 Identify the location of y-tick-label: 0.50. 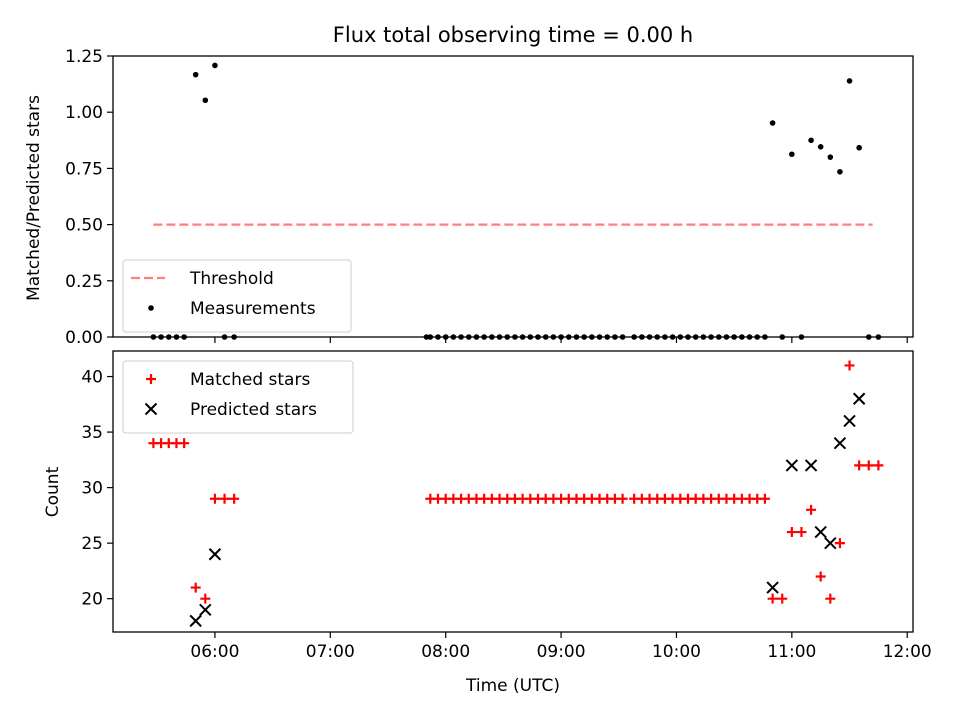
(84, 226).